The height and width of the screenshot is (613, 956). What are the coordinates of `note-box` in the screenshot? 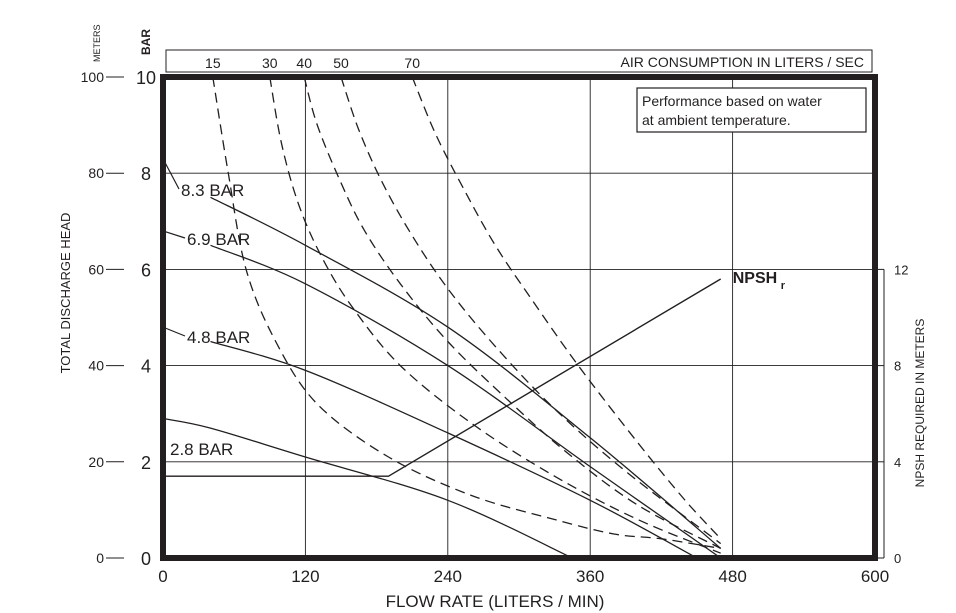 It's located at (751, 110).